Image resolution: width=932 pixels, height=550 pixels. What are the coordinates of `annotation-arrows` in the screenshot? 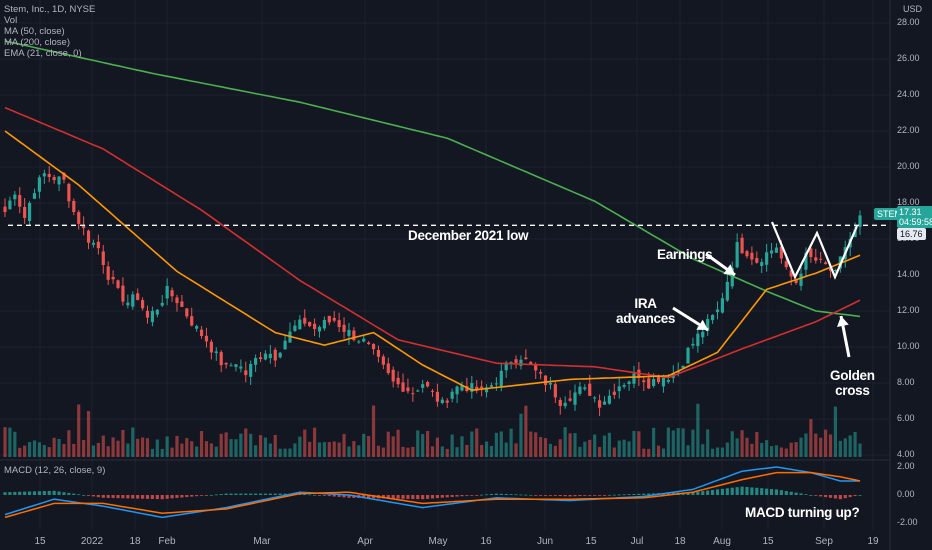 It's located at (761, 305).